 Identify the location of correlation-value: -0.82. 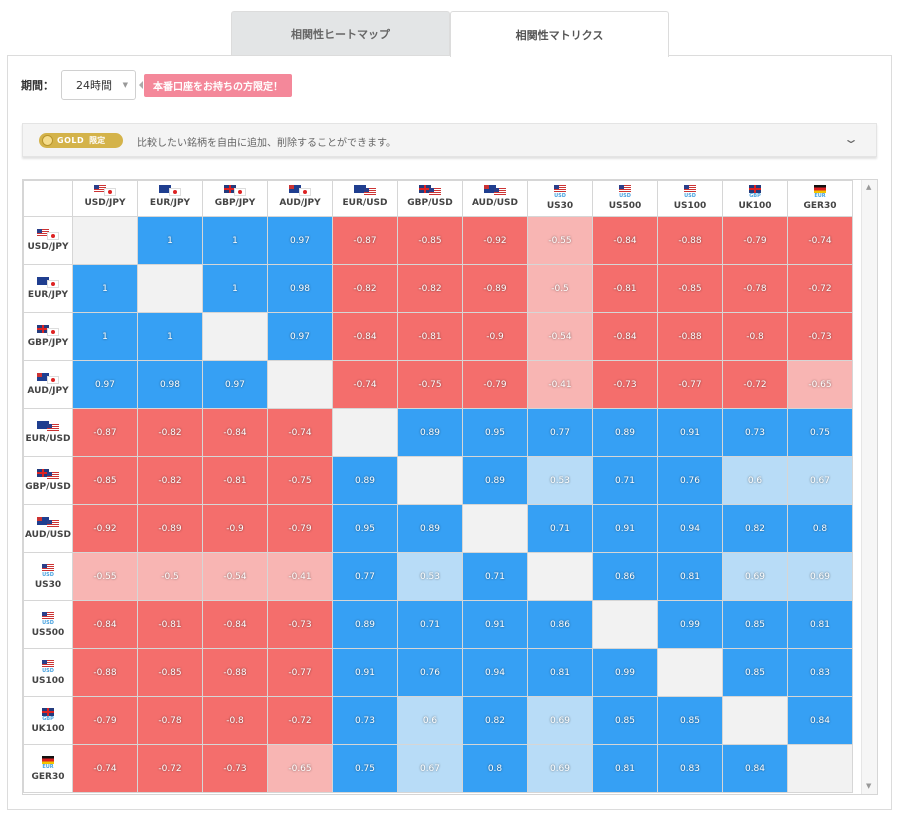
(365, 288).